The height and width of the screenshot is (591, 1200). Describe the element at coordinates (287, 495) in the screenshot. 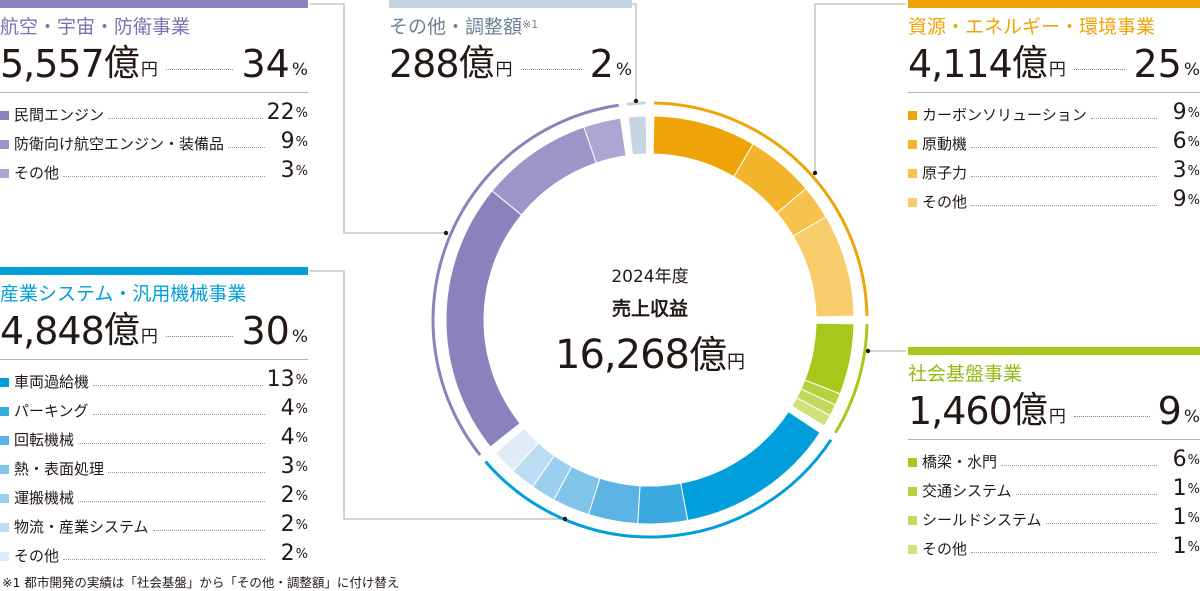

I see `sub-item-percent: 2` at that location.